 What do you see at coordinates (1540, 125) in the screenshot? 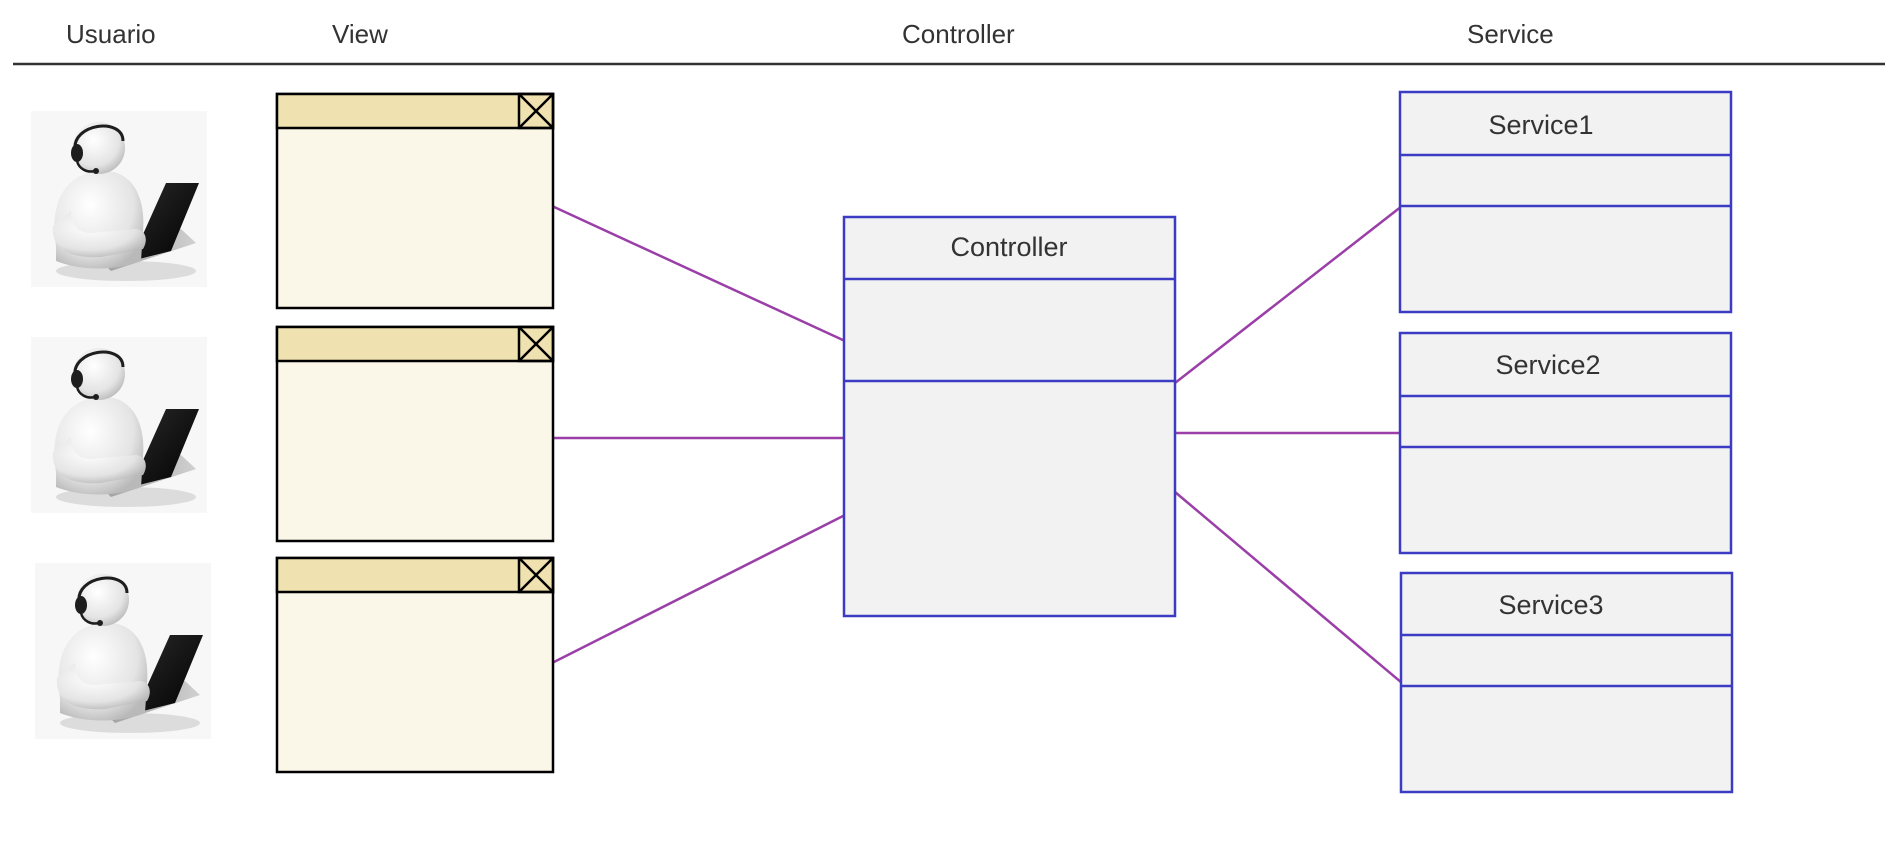
I see `service-title: Service1` at bounding box center [1540, 125].